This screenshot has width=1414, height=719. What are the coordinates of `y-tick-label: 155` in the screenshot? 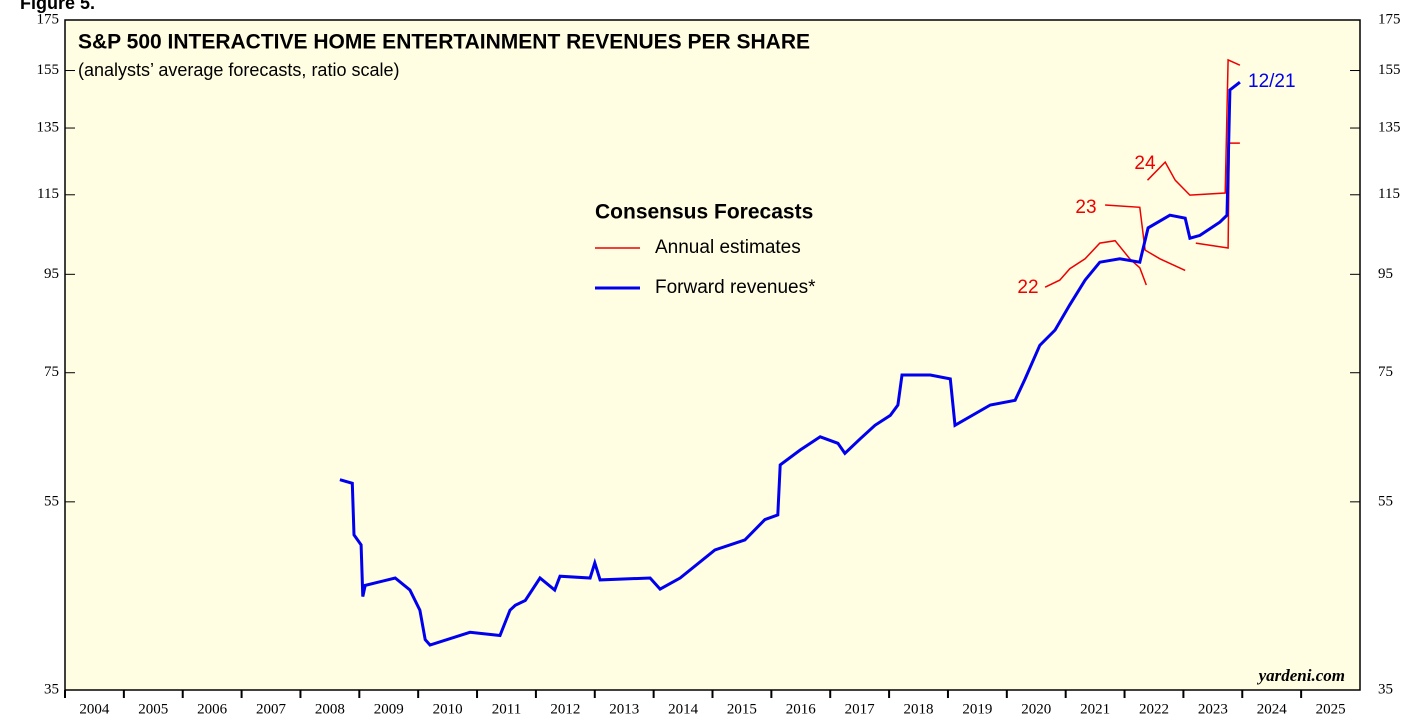 It's located at (48, 70).